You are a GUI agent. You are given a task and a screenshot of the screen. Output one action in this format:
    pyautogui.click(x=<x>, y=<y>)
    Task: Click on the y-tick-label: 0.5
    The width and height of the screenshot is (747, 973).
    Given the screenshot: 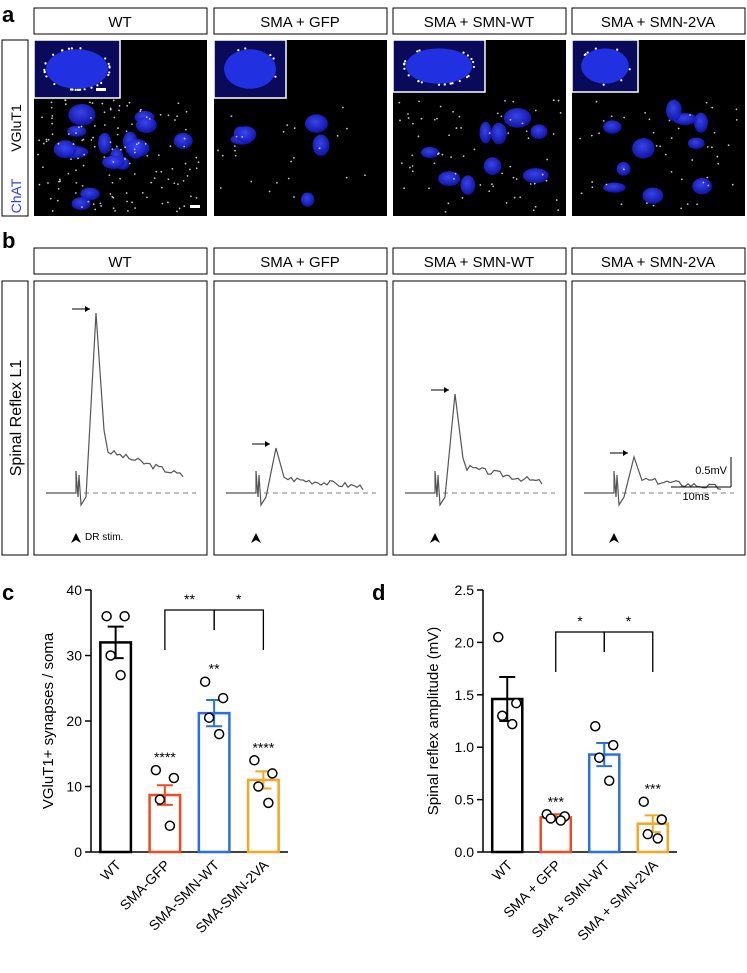 What is the action you would take?
    pyautogui.click(x=465, y=800)
    